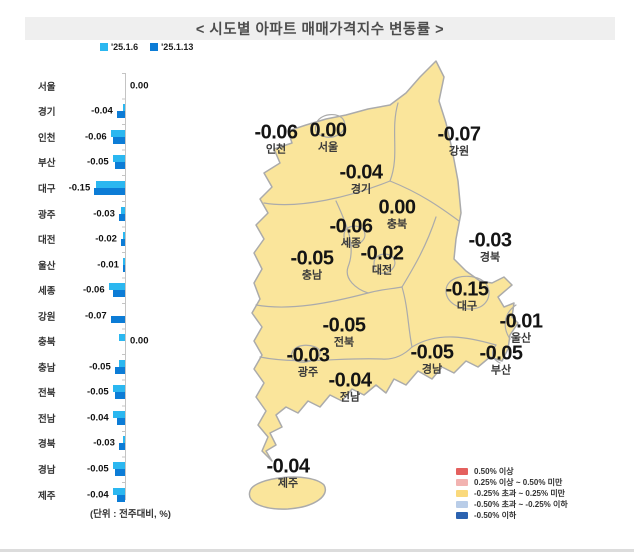 The width and height of the screenshot is (640, 554). What do you see at coordinates (47, 496) in the screenshot?
I see `category-label: 제주` at bounding box center [47, 496].